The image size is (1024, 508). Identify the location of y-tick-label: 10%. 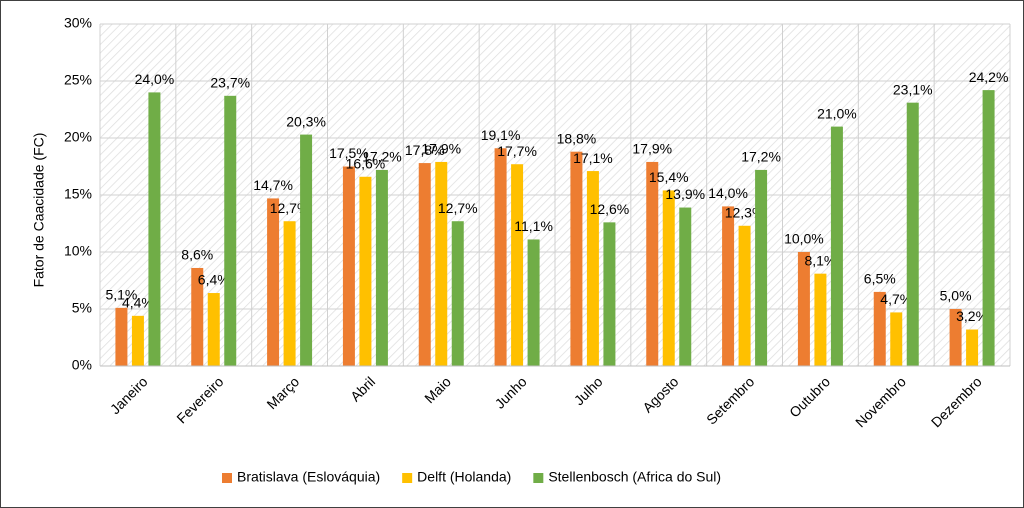
(78, 251).